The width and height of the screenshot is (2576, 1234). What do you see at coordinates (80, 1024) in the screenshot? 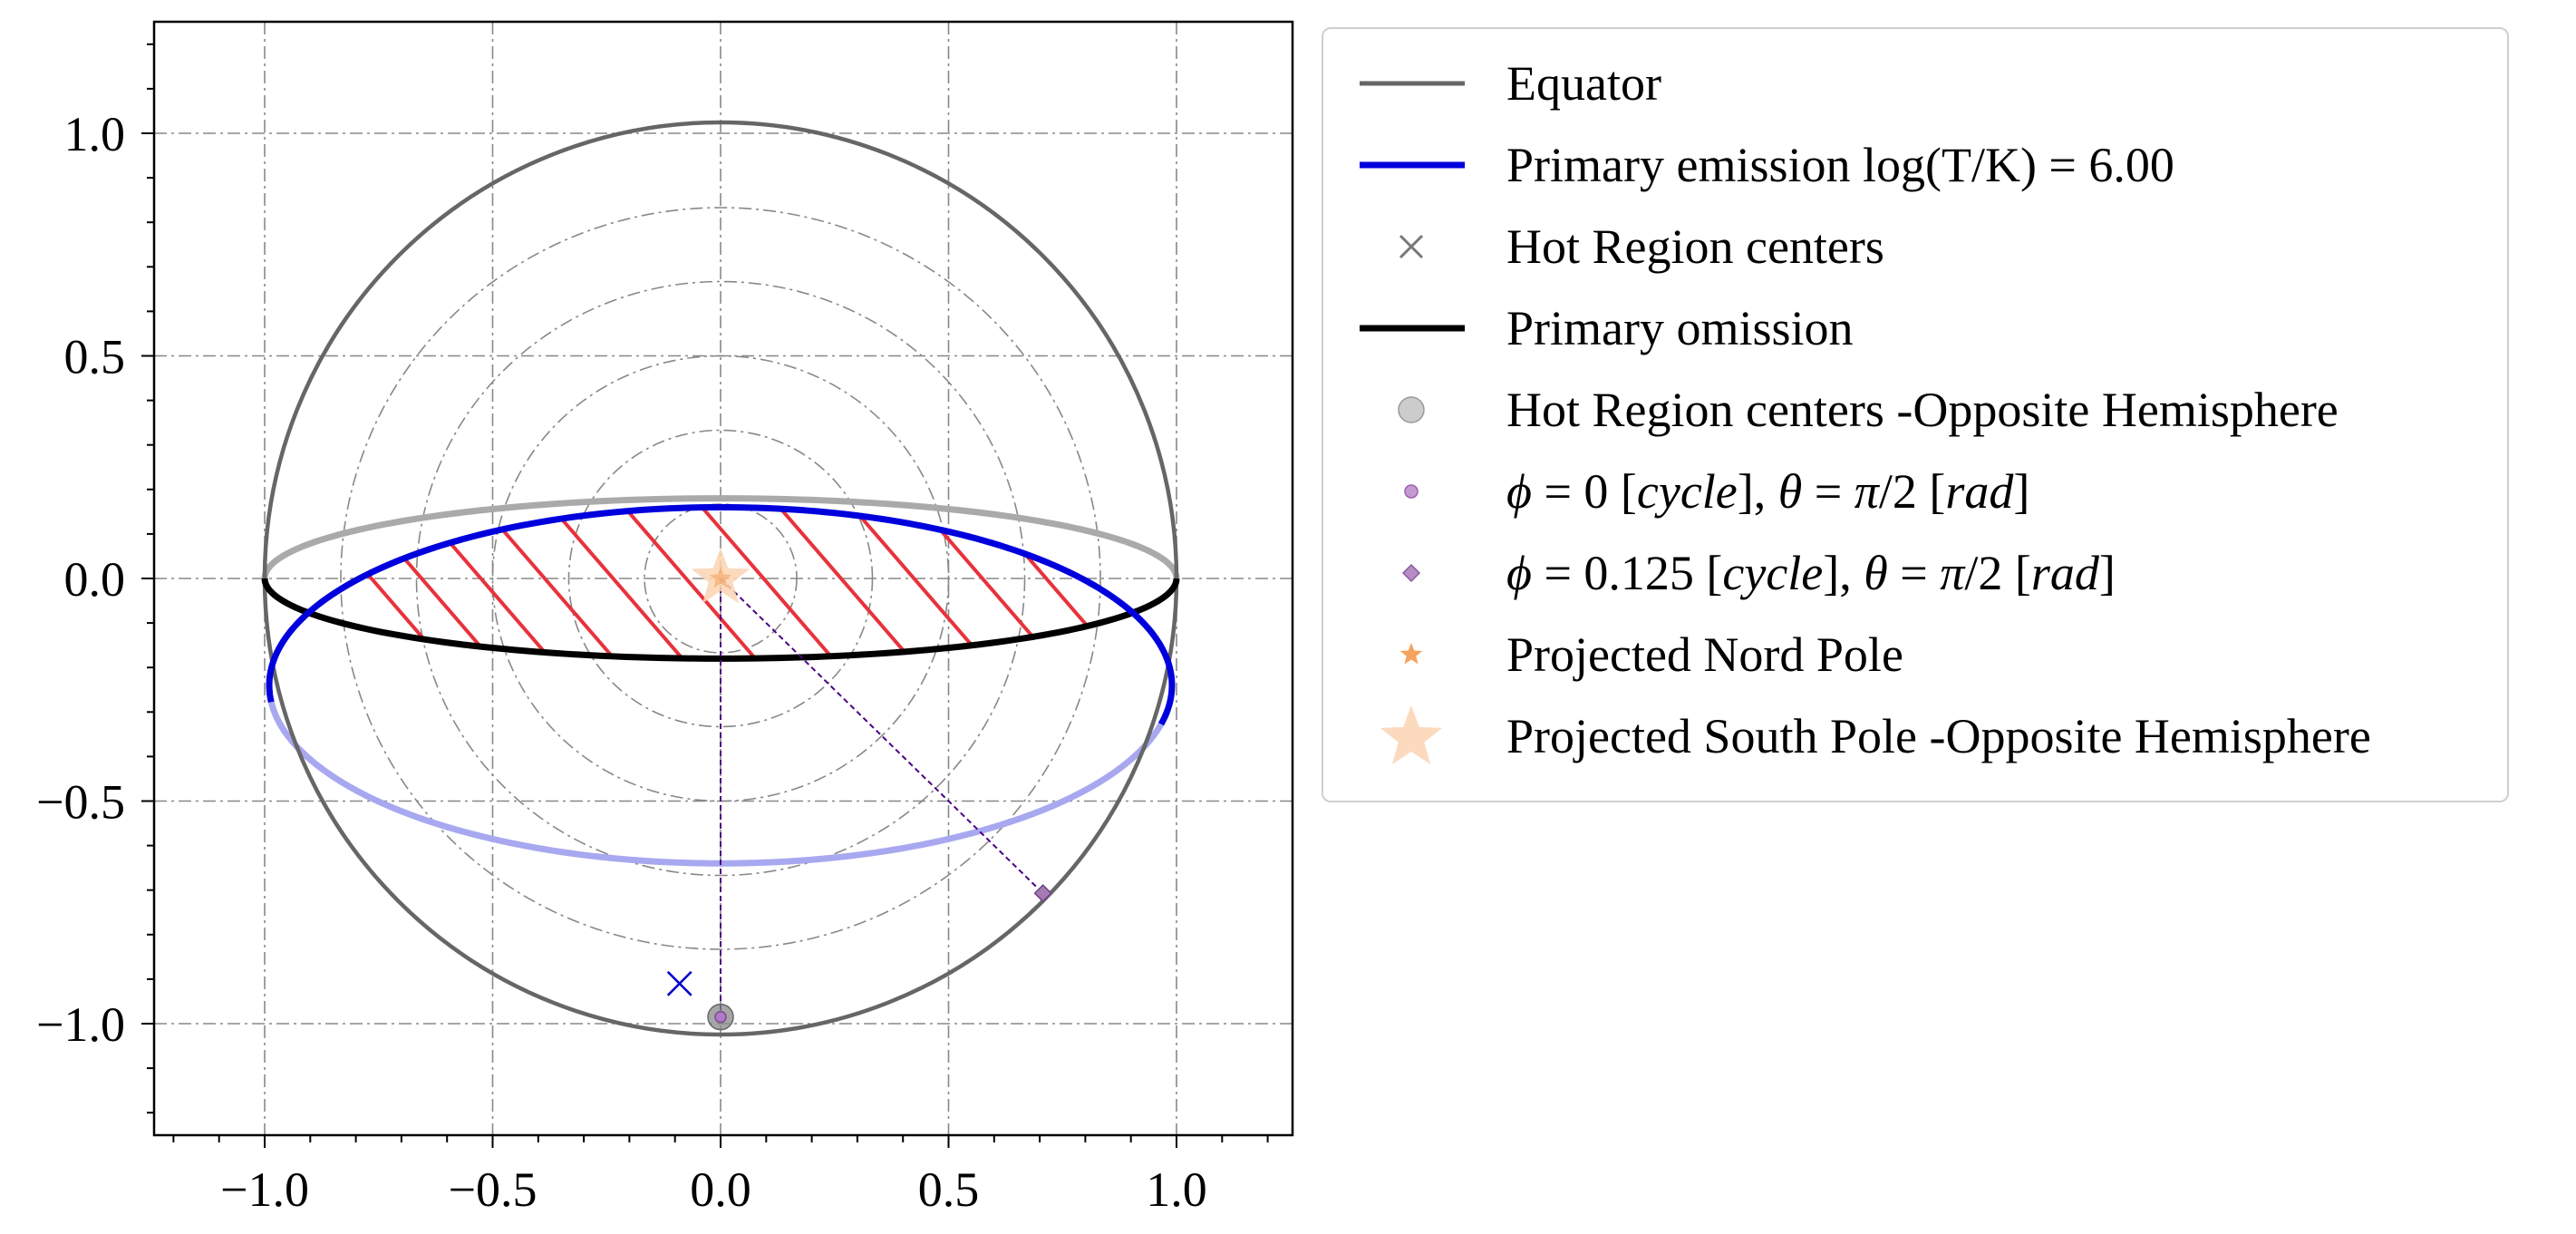
I see `y-tick-label: −1.0` at bounding box center [80, 1024].